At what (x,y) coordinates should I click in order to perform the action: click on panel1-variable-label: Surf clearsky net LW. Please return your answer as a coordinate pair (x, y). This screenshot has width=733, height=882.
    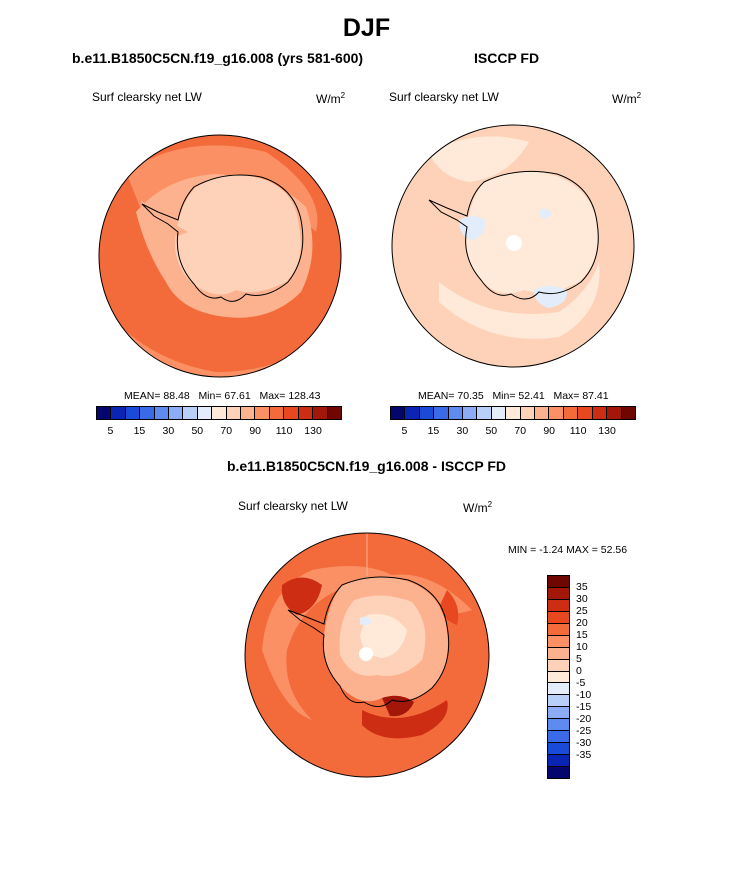
    Looking at the image, I should click on (147, 97).